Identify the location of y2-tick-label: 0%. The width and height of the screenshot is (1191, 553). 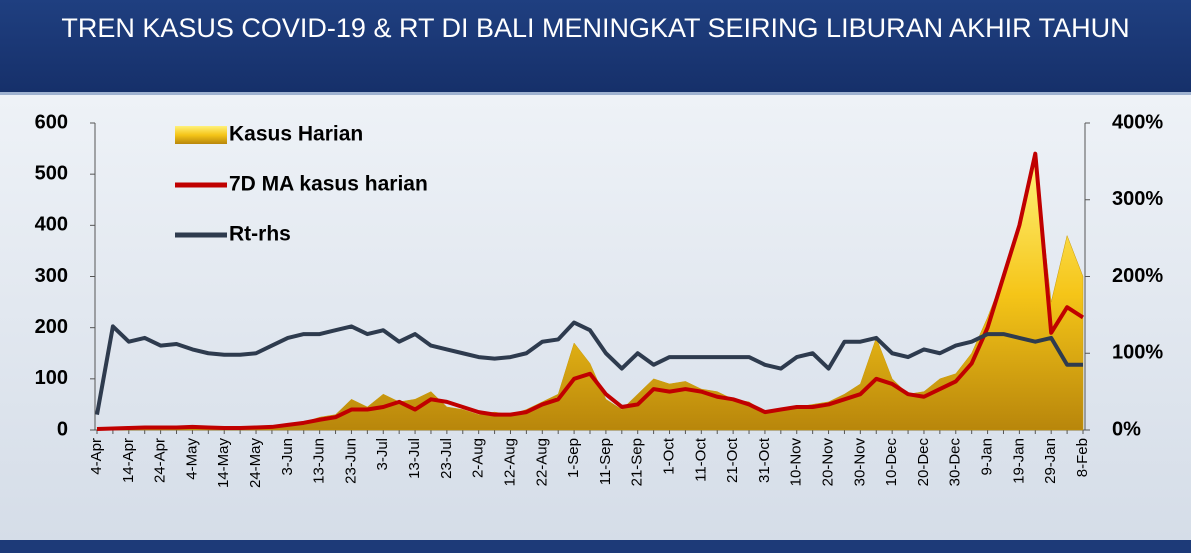
(1126, 429).